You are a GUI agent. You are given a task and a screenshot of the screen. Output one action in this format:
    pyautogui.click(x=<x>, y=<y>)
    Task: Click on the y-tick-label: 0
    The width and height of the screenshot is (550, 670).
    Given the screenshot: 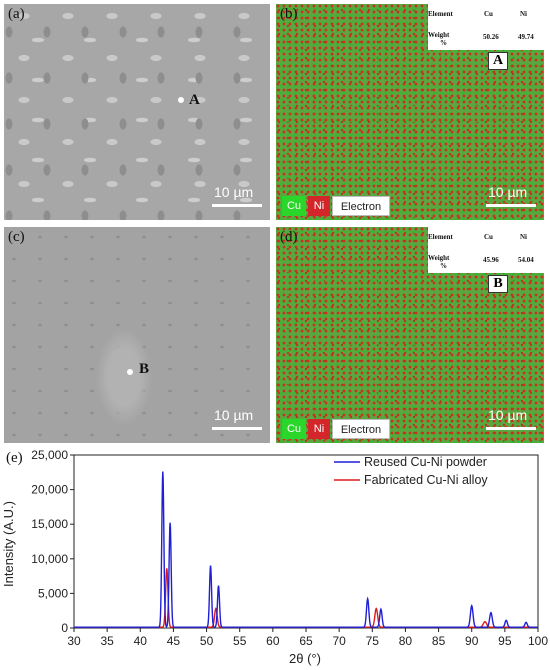 What is the action you would take?
    pyautogui.click(x=64, y=628)
    